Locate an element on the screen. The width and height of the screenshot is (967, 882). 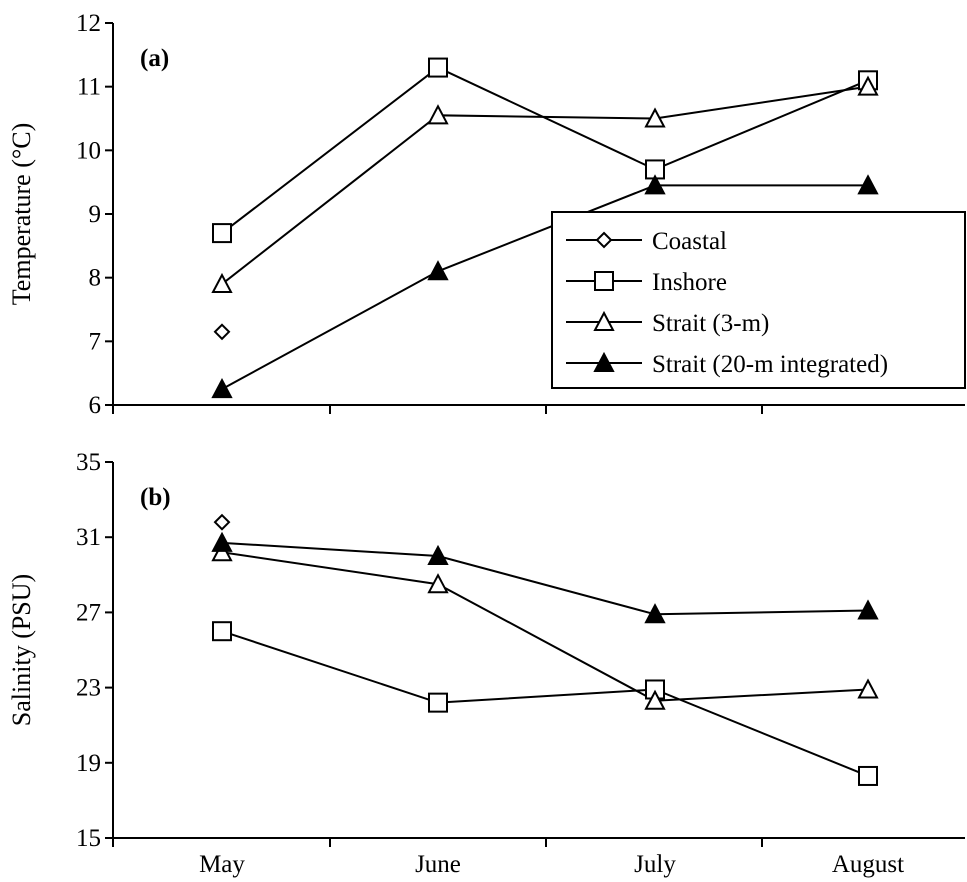
y-axis-title: Salinity (PSU) is located at coordinates (21, 650).